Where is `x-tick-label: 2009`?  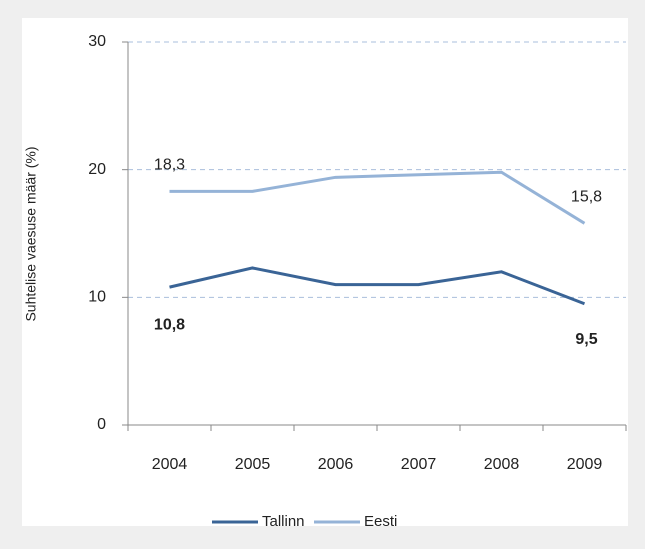
x-tick-label: 2009 is located at coordinates (585, 464).